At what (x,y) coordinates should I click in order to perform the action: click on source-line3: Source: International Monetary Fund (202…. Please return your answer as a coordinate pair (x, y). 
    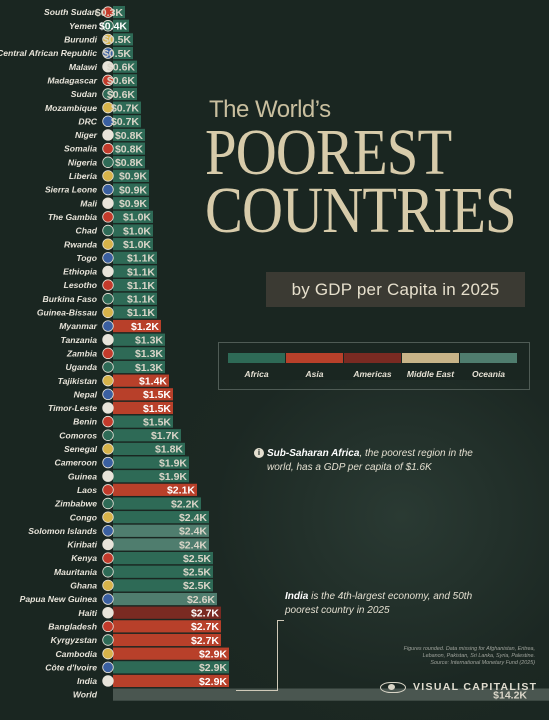
    Looking at the image, I should click on (482, 663).